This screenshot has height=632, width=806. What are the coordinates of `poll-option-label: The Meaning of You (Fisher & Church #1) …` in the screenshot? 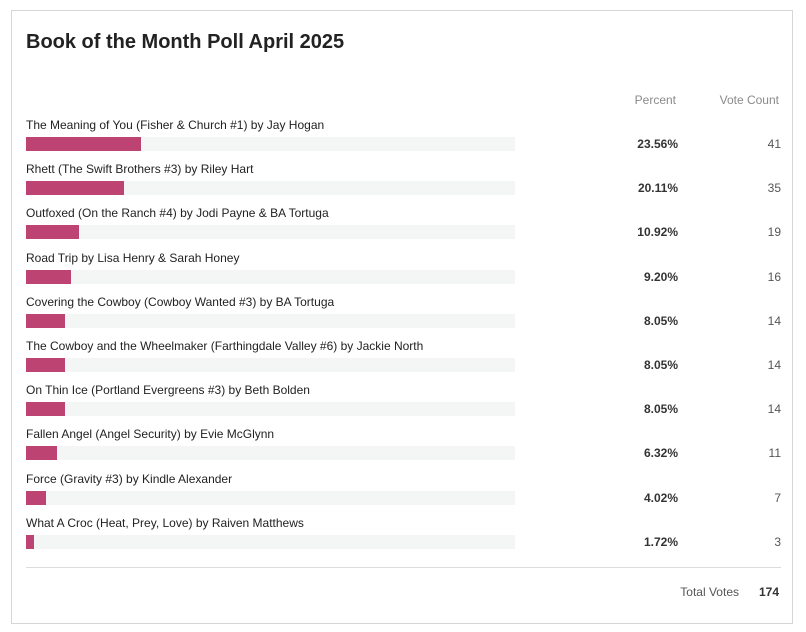 It's located at (175, 125).